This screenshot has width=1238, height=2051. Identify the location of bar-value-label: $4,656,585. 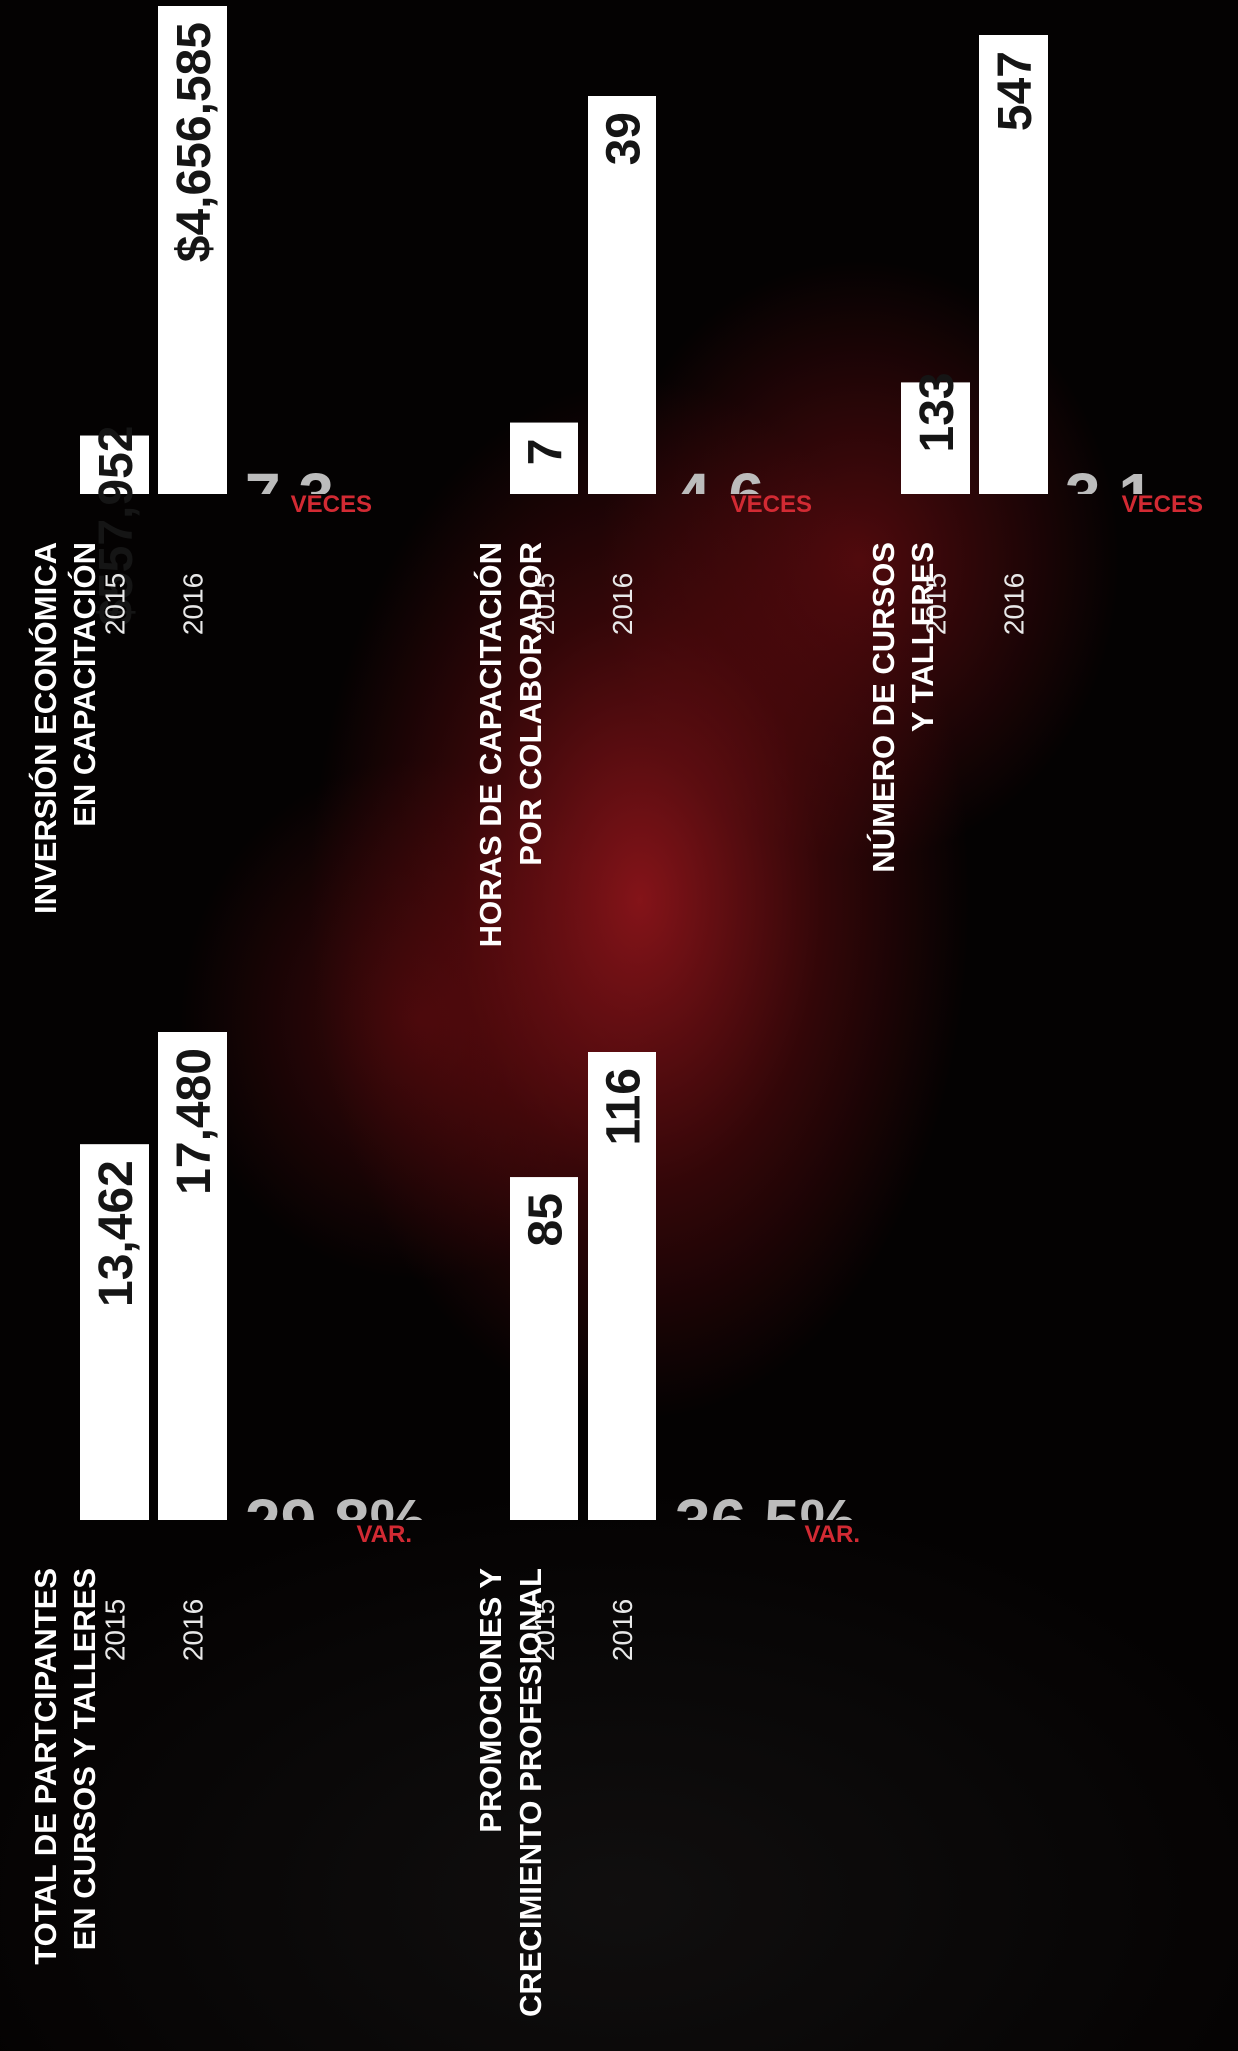
(194, 142).